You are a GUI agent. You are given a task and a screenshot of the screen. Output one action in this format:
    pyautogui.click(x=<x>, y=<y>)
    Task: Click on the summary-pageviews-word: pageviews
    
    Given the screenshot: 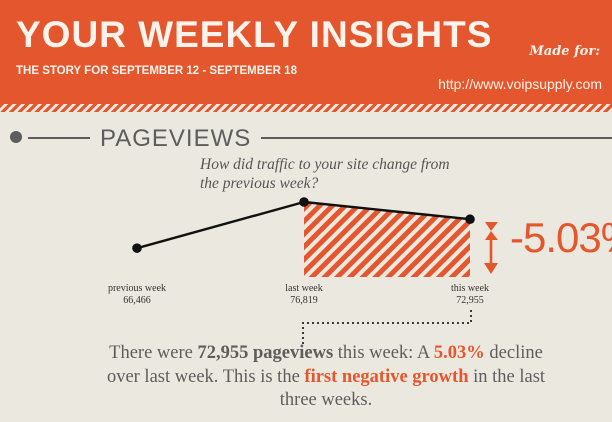 What is the action you would take?
    pyautogui.click(x=293, y=353)
    